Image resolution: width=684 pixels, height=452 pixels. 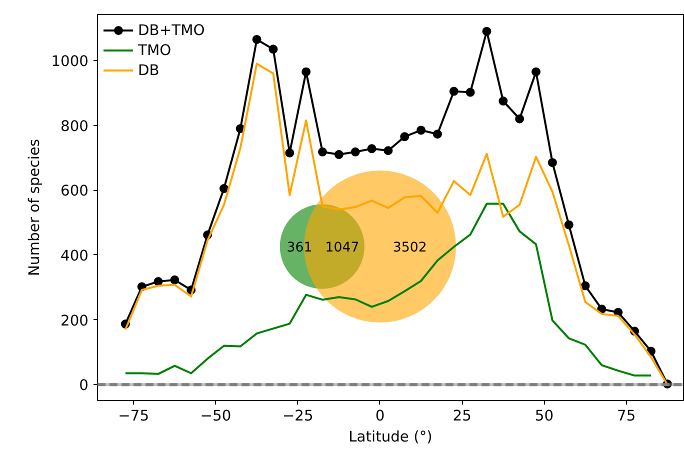 I want to click on x-tick-label: 75, so click(x=626, y=416).